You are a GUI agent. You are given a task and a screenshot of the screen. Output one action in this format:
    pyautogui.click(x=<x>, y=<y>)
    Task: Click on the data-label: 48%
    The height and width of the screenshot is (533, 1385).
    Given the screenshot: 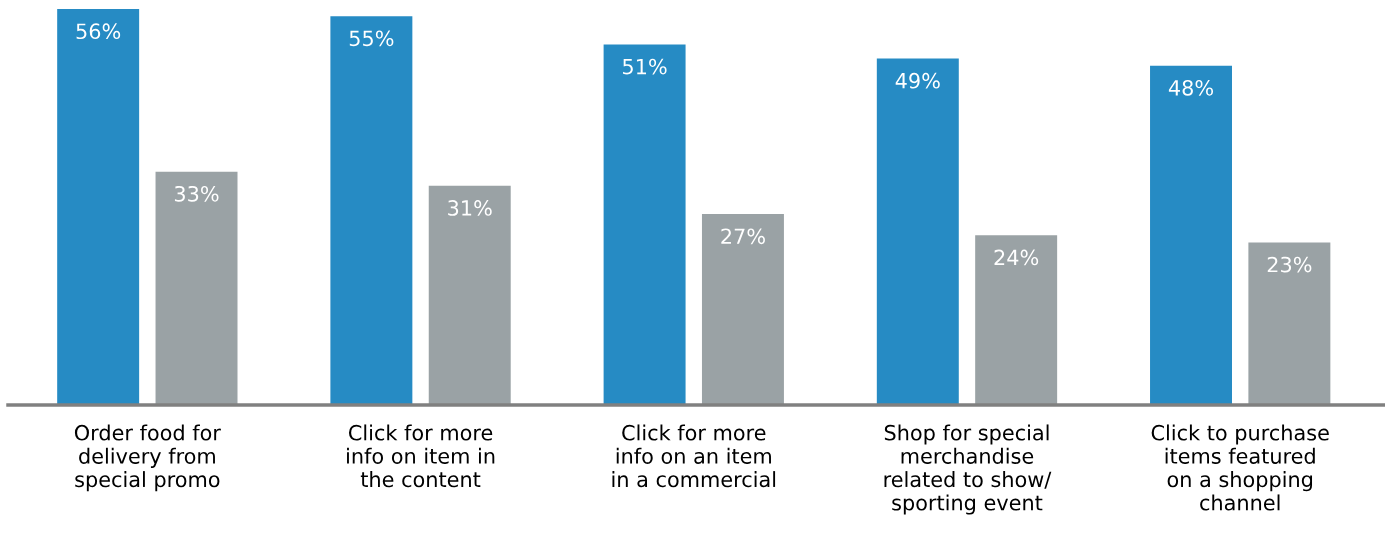 What is the action you would take?
    pyautogui.click(x=1191, y=87)
    